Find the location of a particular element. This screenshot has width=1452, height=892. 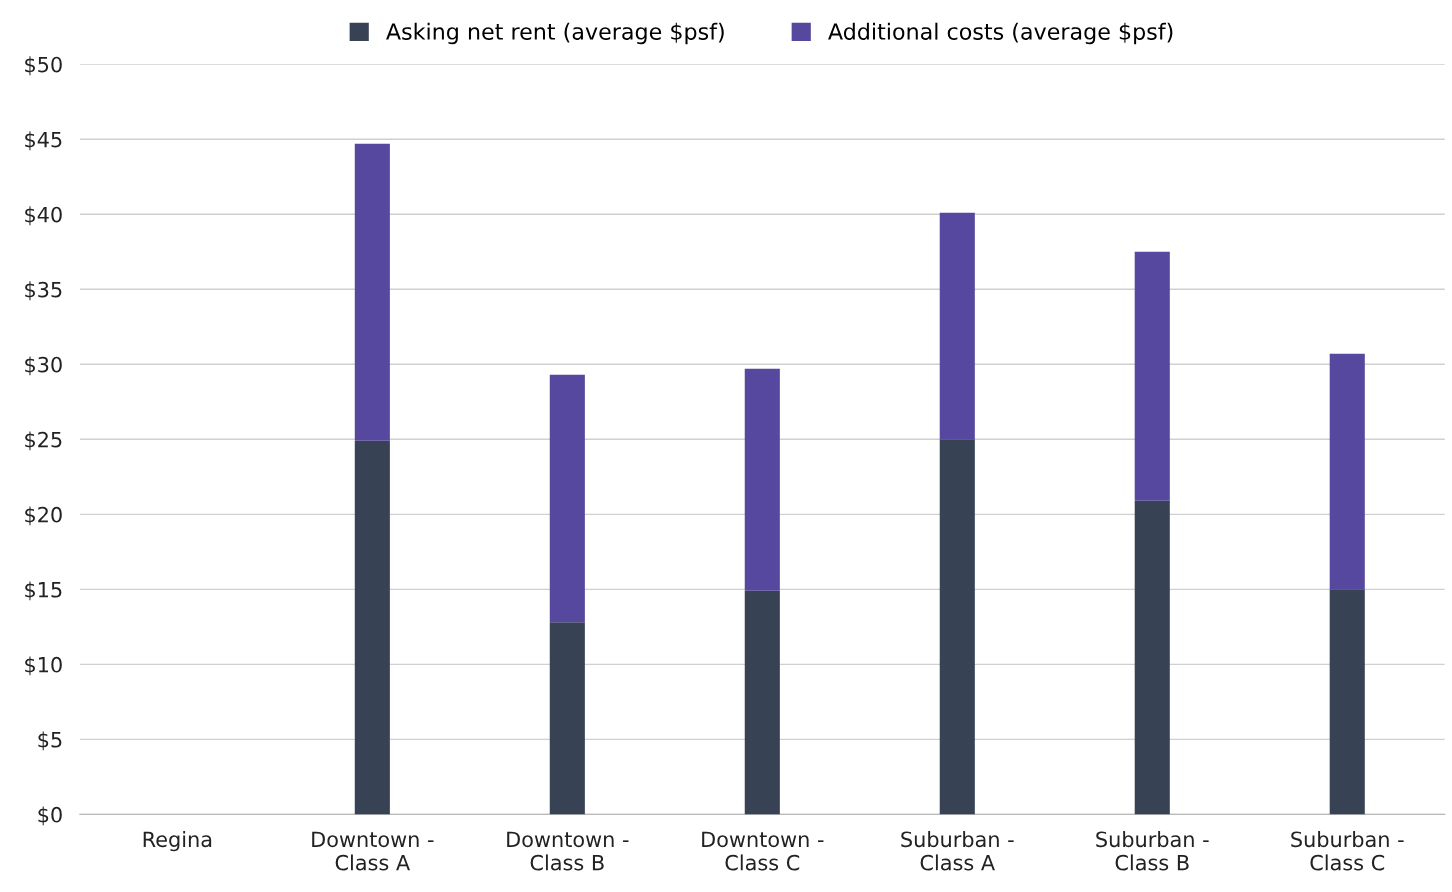

y-tick-label: $35 is located at coordinates (43, 291).